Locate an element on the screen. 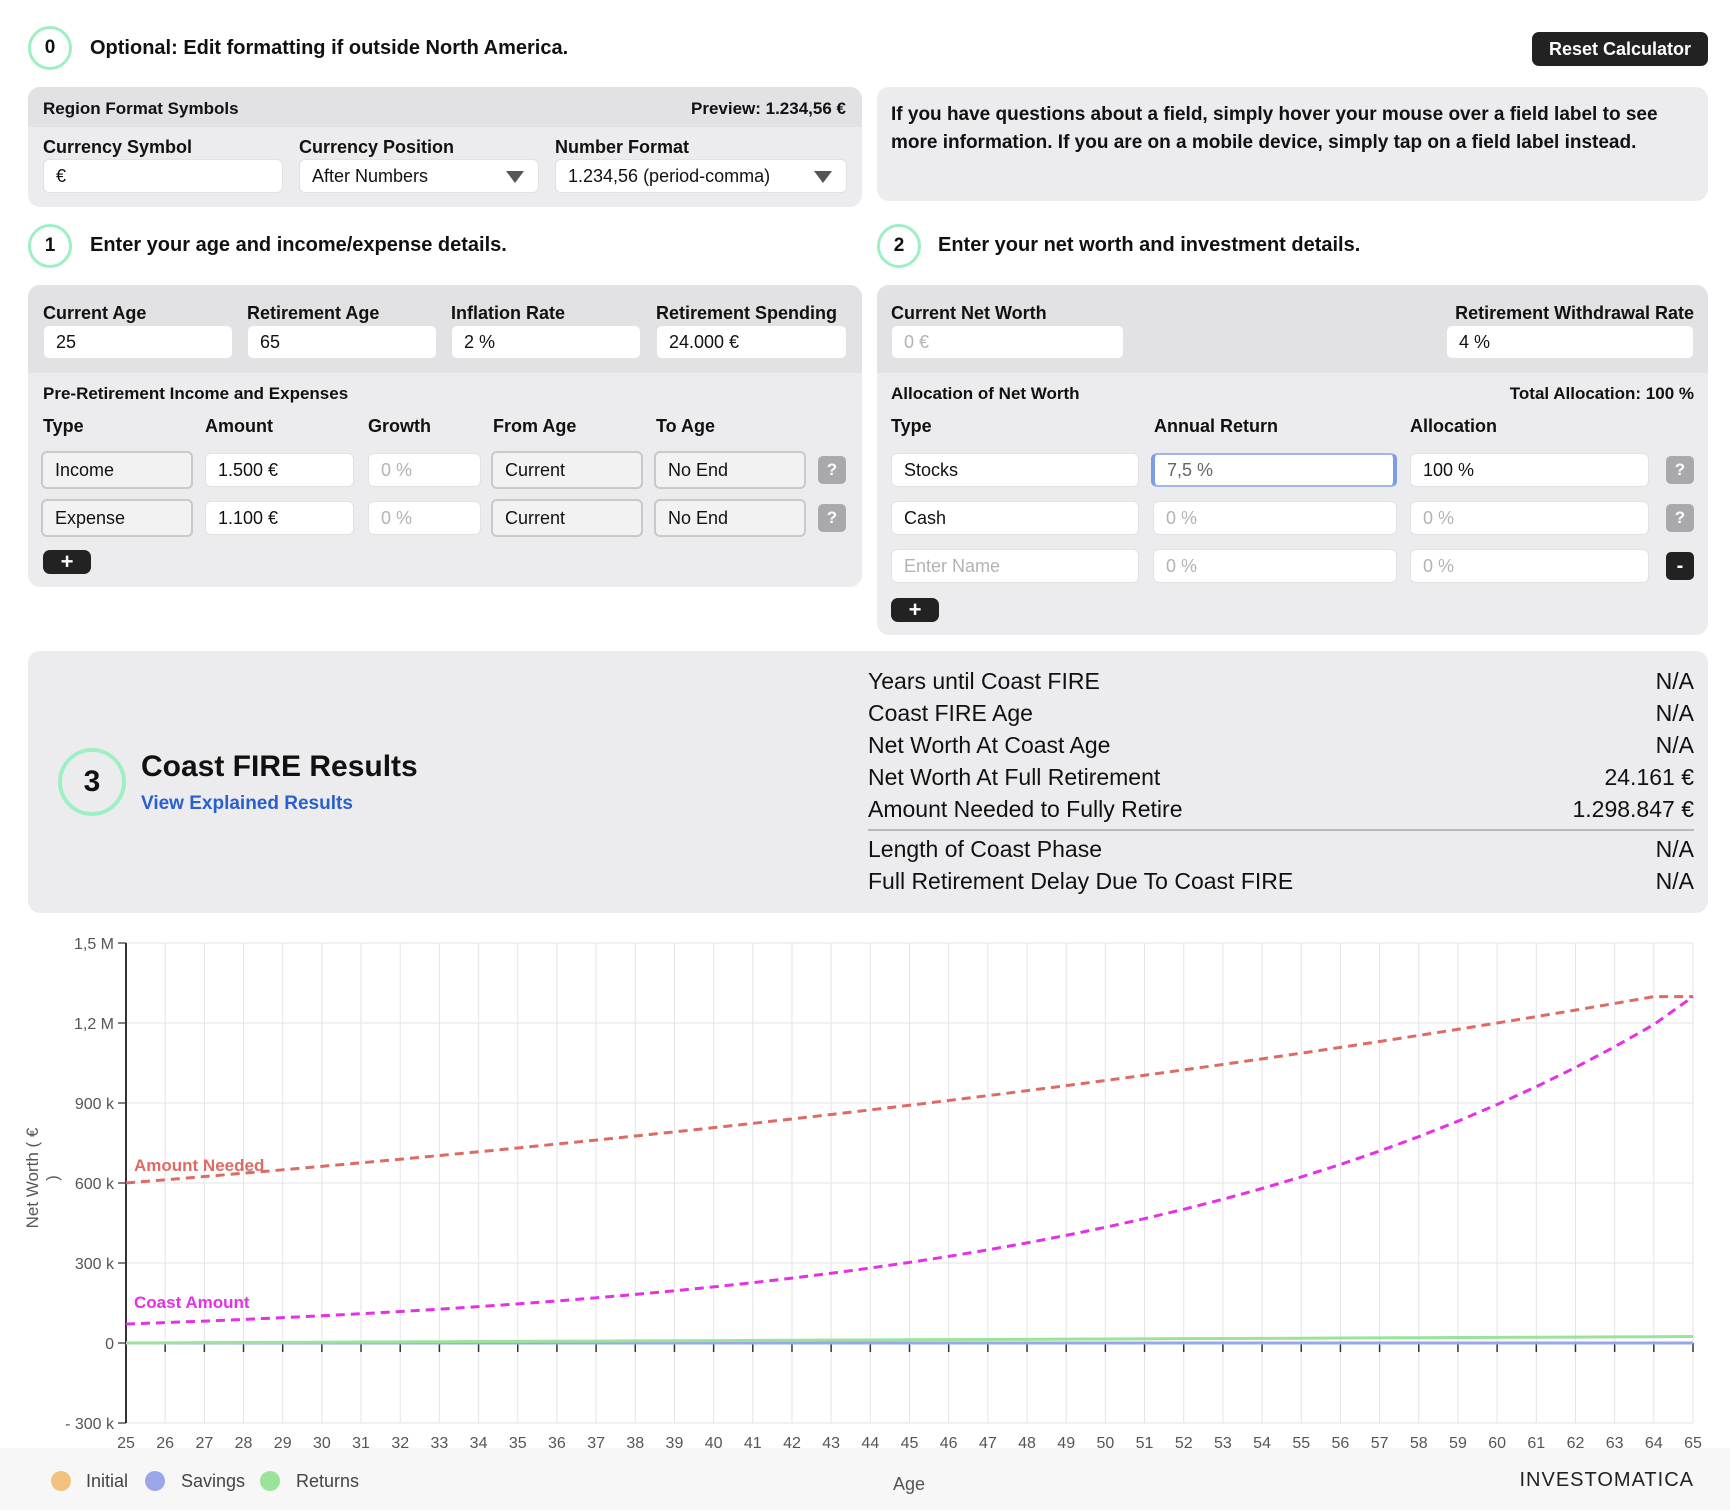 This screenshot has height=1510, width=1730. x-tick-label: 39 is located at coordinates (675, 1443).